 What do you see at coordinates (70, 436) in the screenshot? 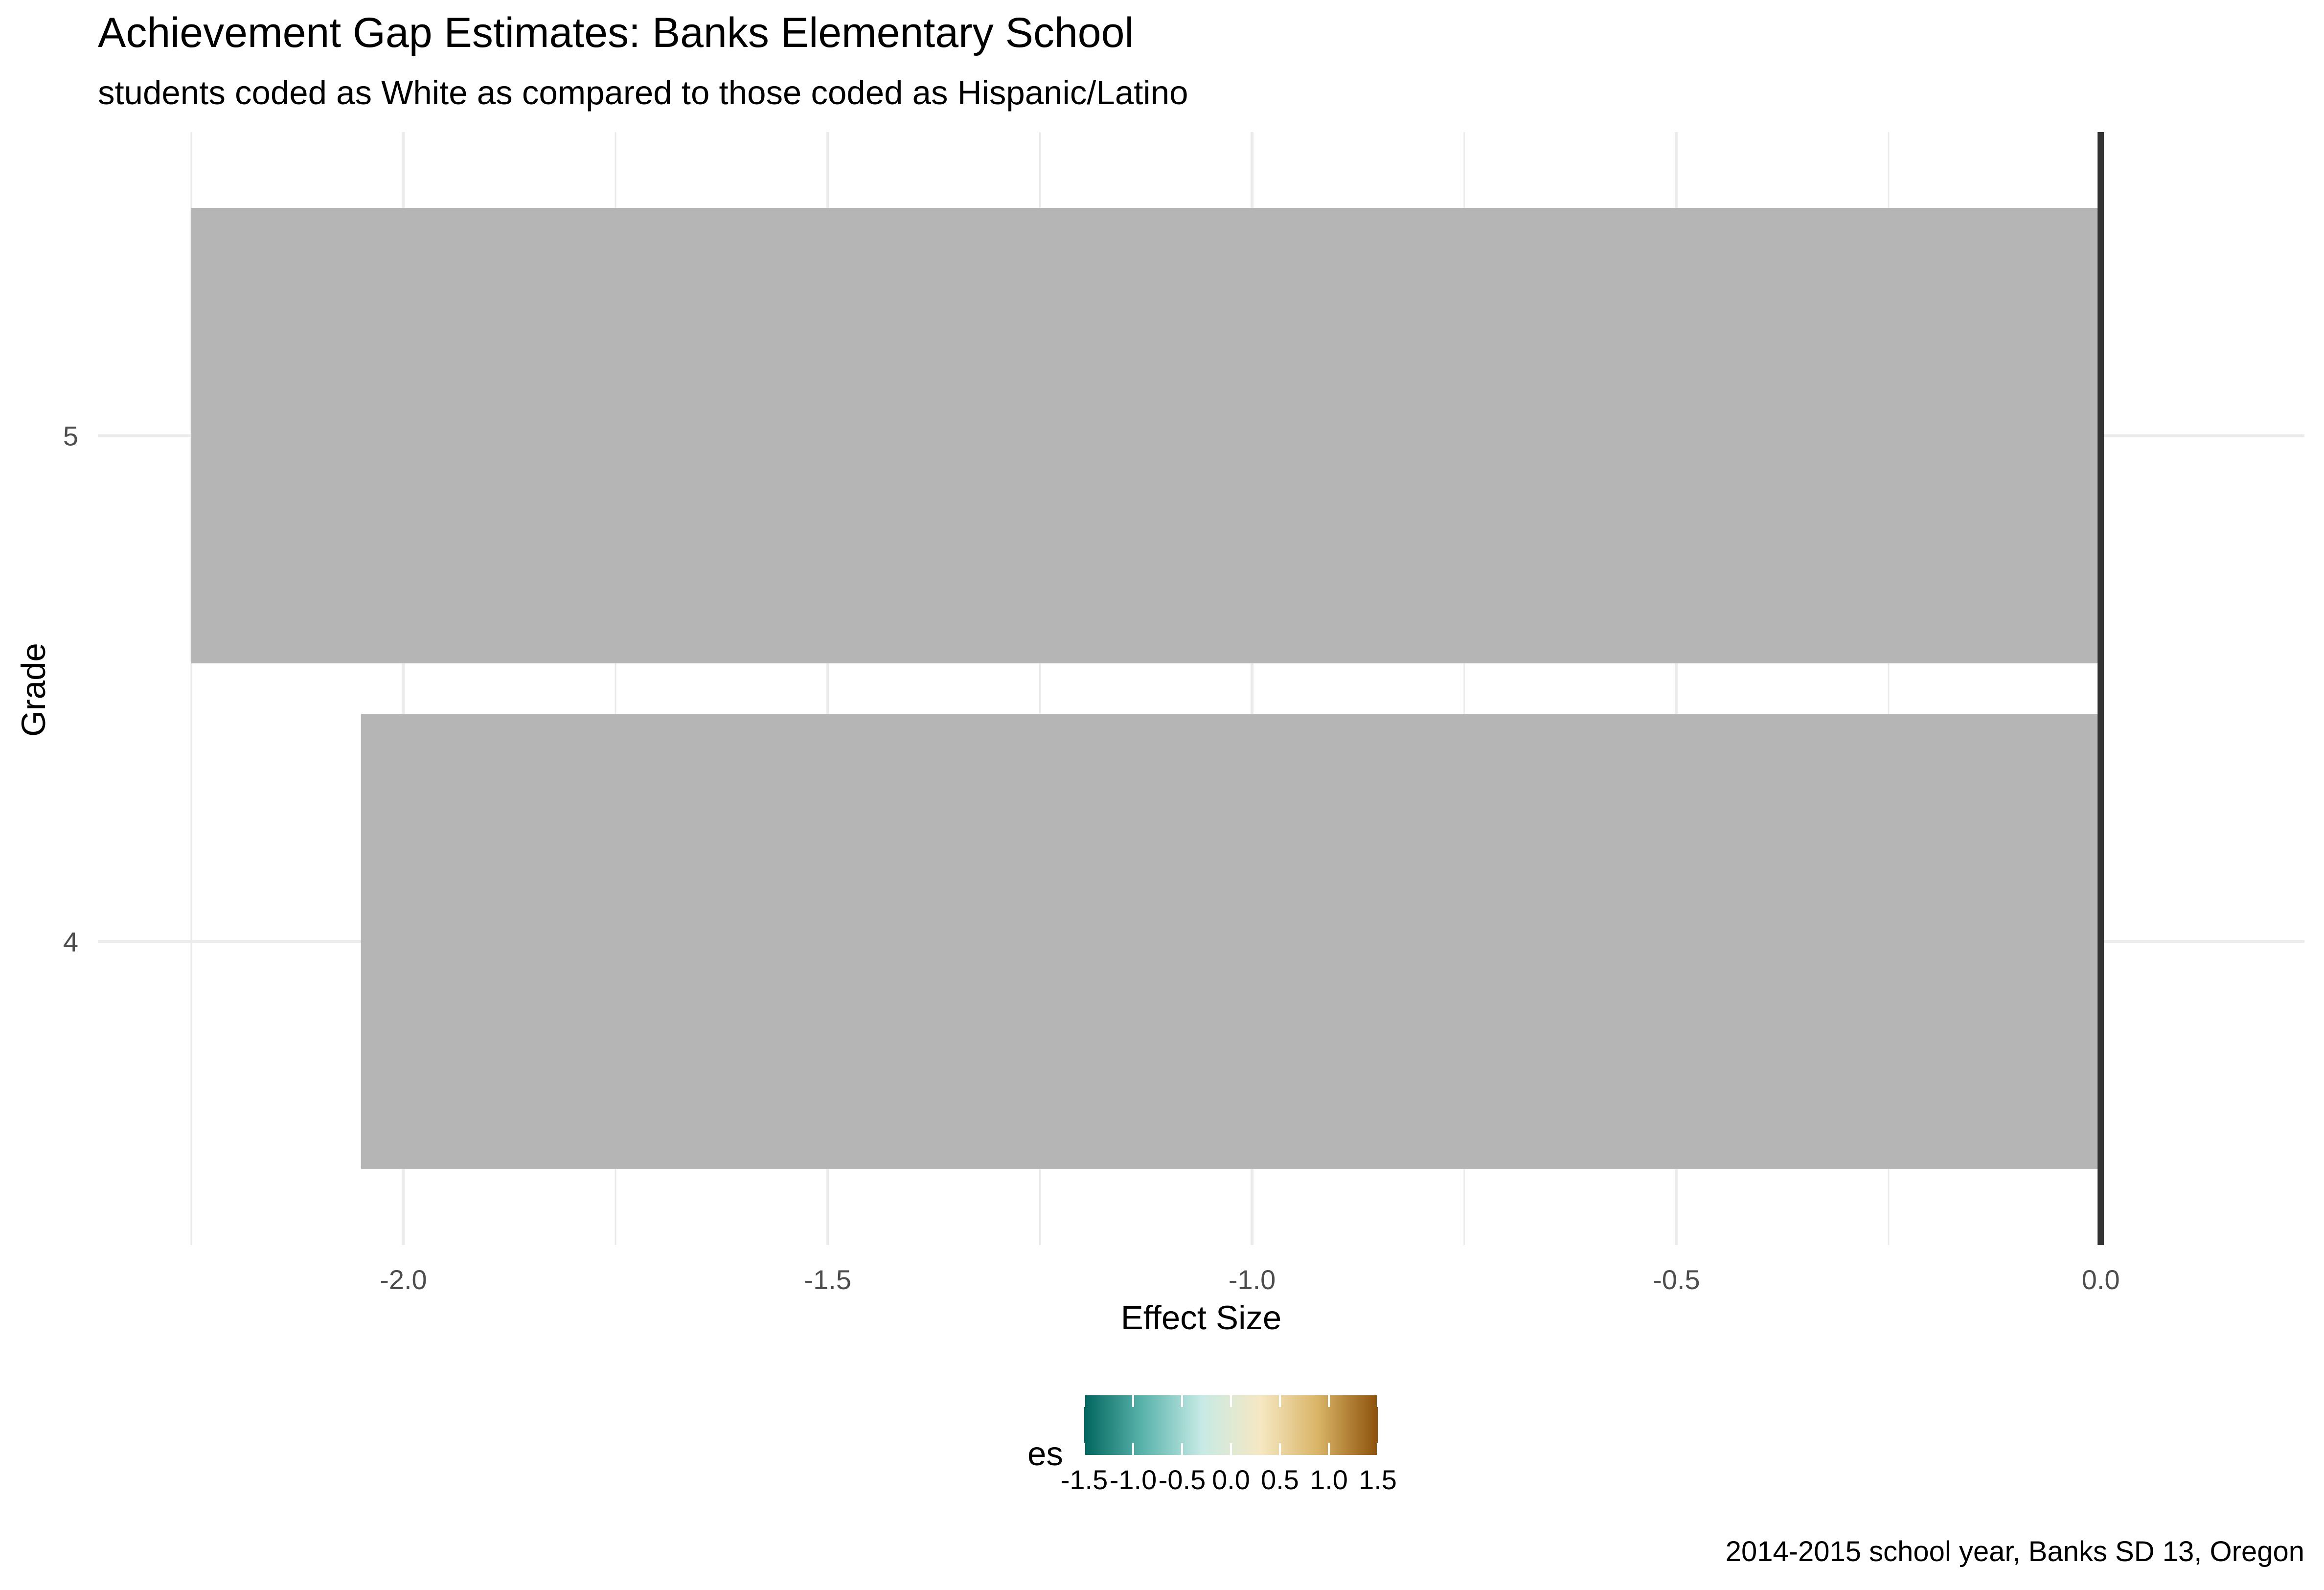
I see `y-tick-label: 5` at bounding box center [70, 436].